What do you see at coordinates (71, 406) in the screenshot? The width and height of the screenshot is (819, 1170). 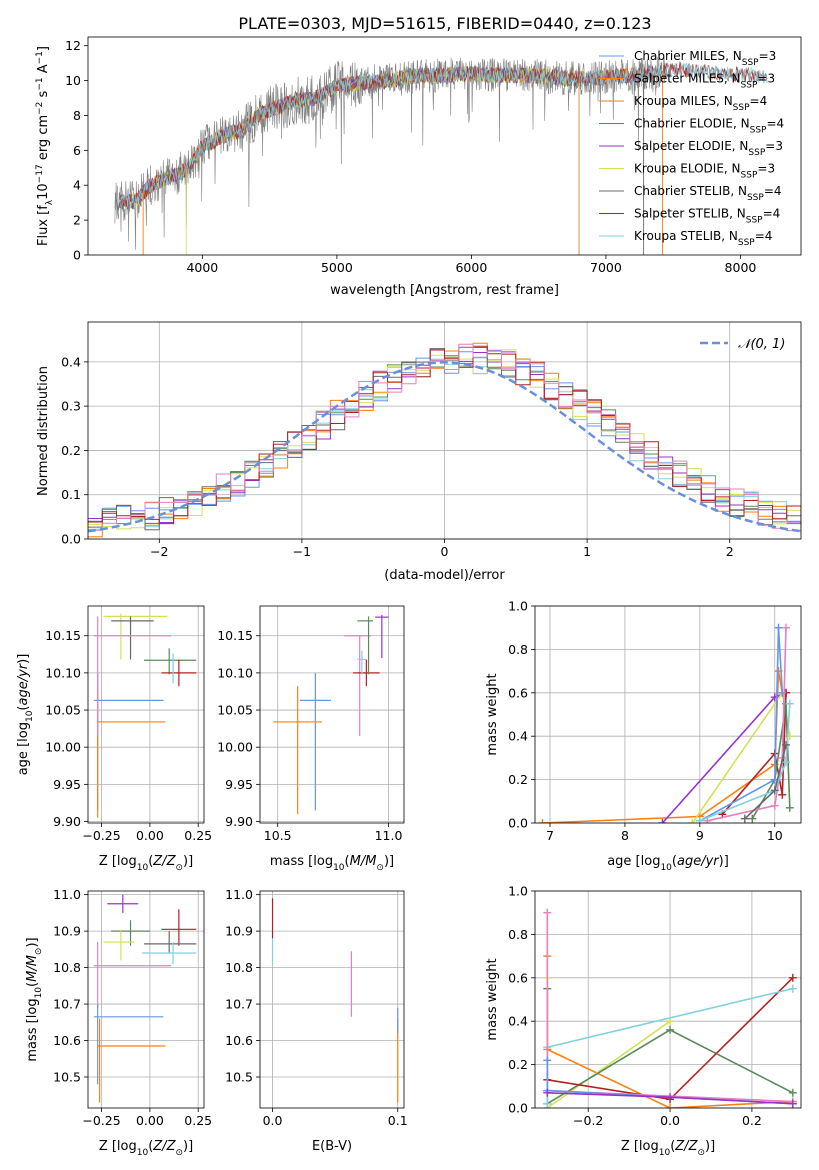 I see `y-tick-label: 0.3` at bounding box center [71, 406].